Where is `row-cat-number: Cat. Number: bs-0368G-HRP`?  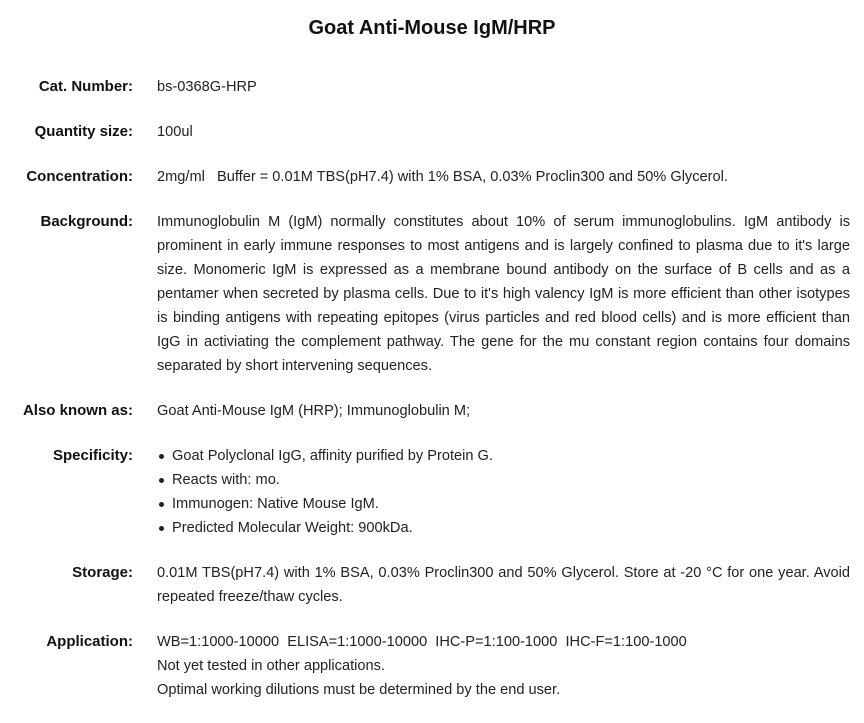 row-cat-number: Cat. Number: bs-0368G-HRP is located at coordinates (432, 87).